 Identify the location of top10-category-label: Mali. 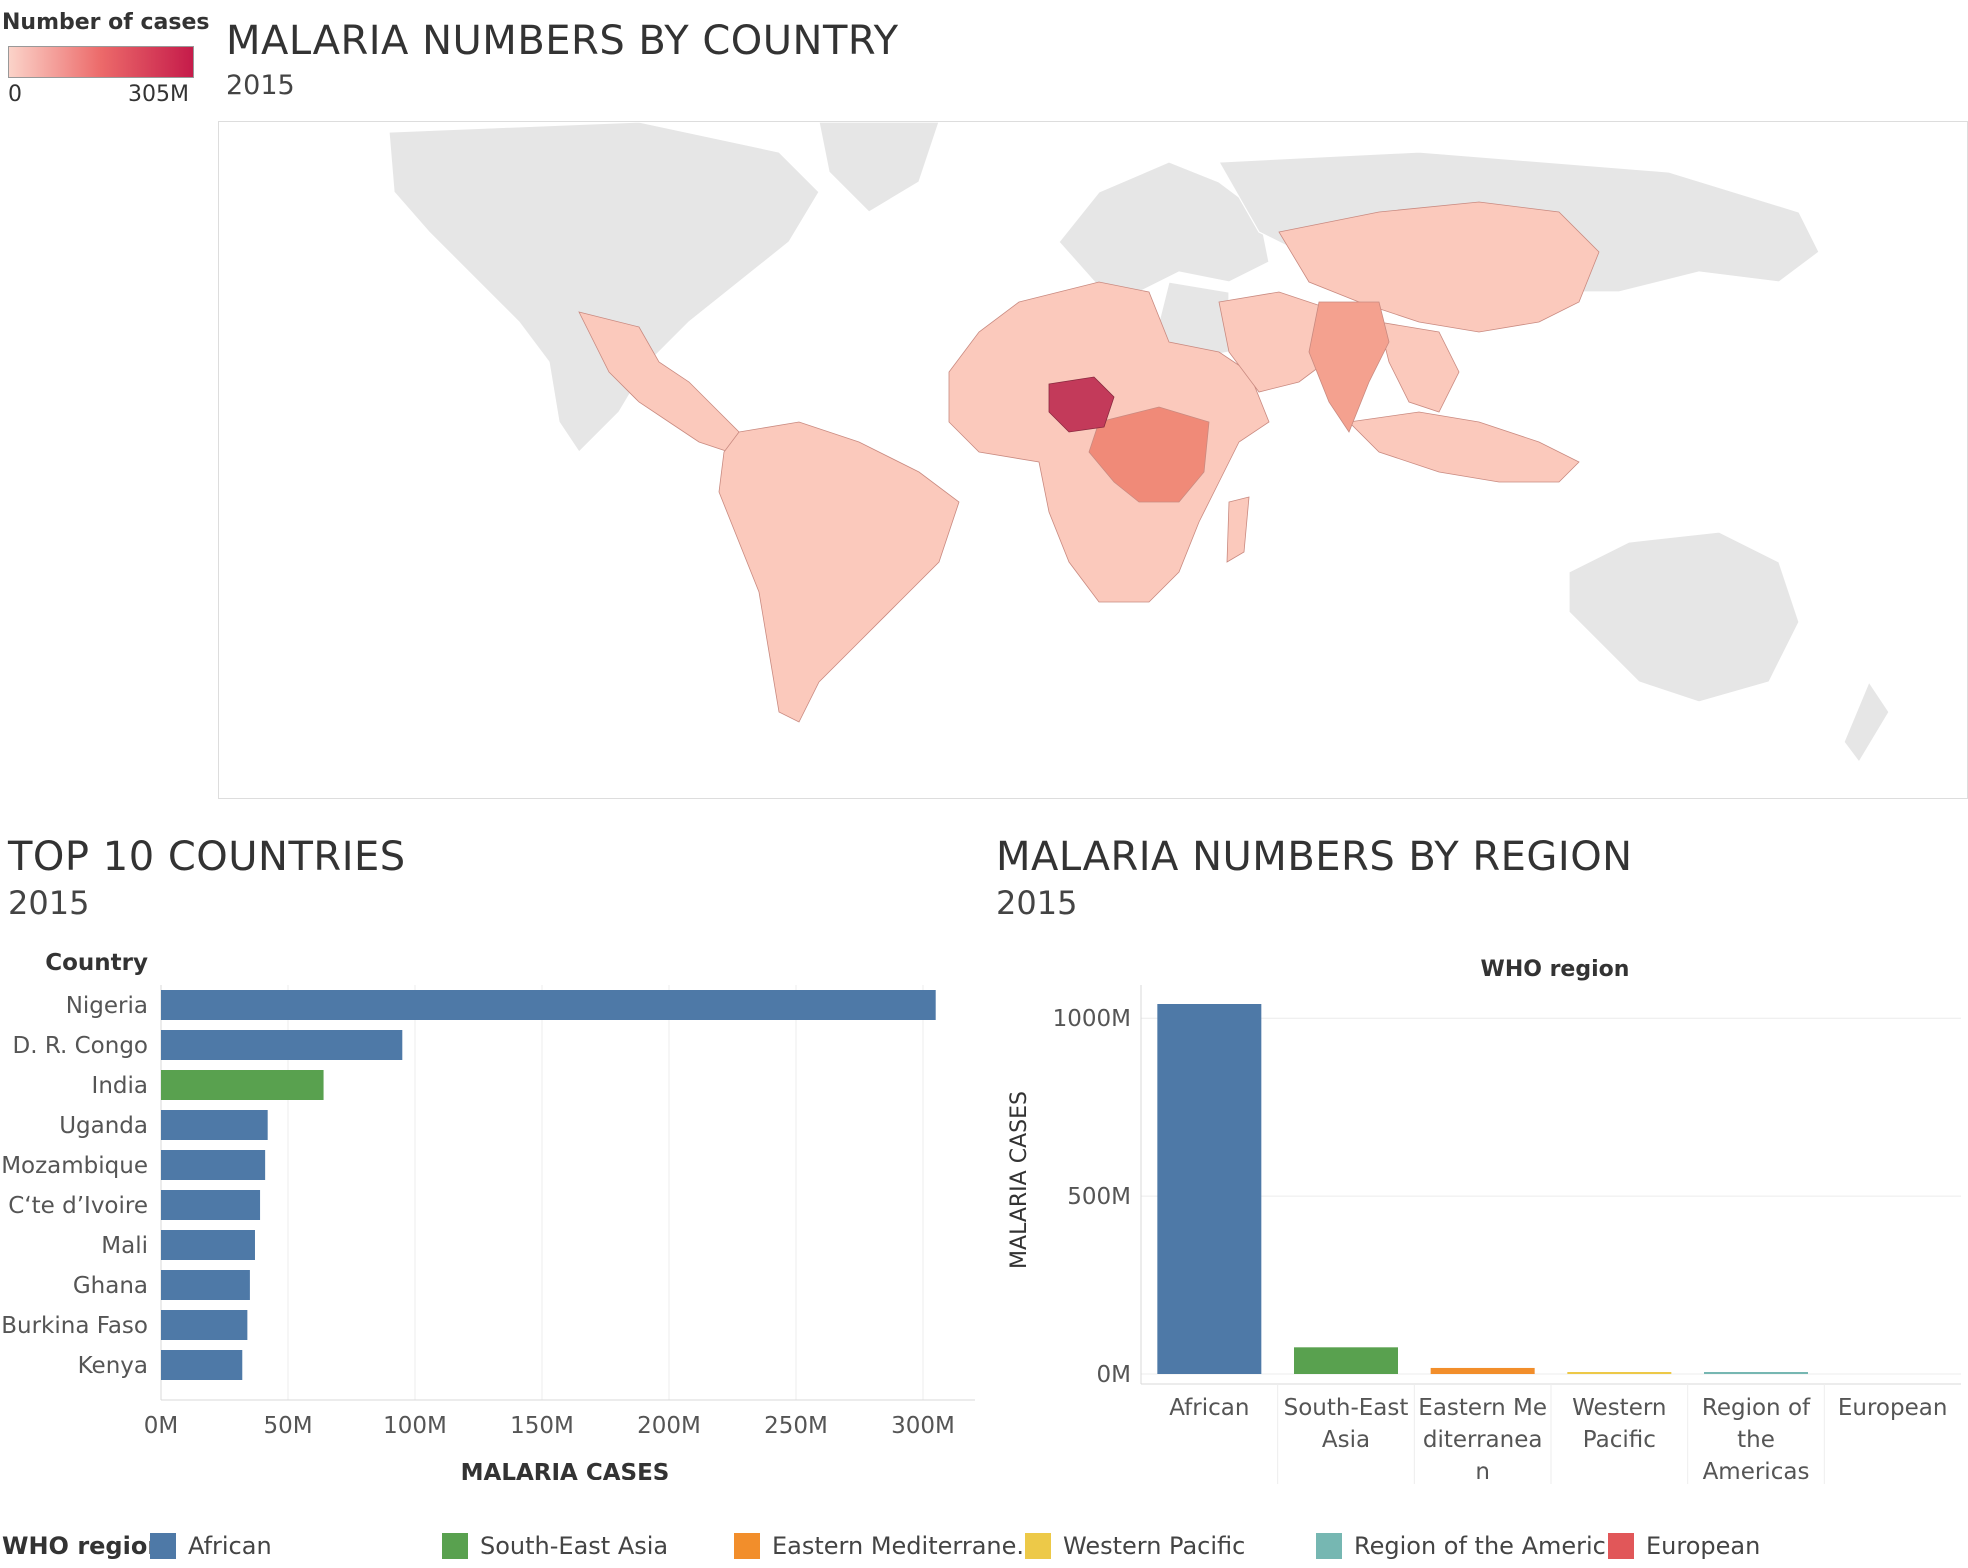
(124, 1246).